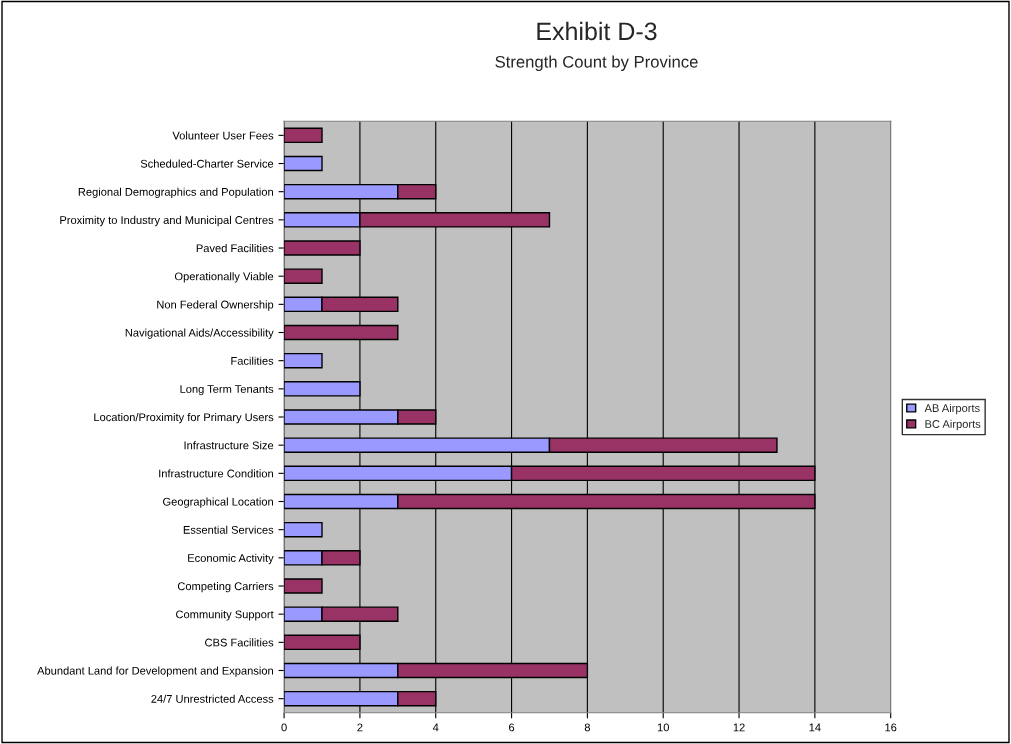  I want to click on legend-label: AB Airports, so click(952, 409).